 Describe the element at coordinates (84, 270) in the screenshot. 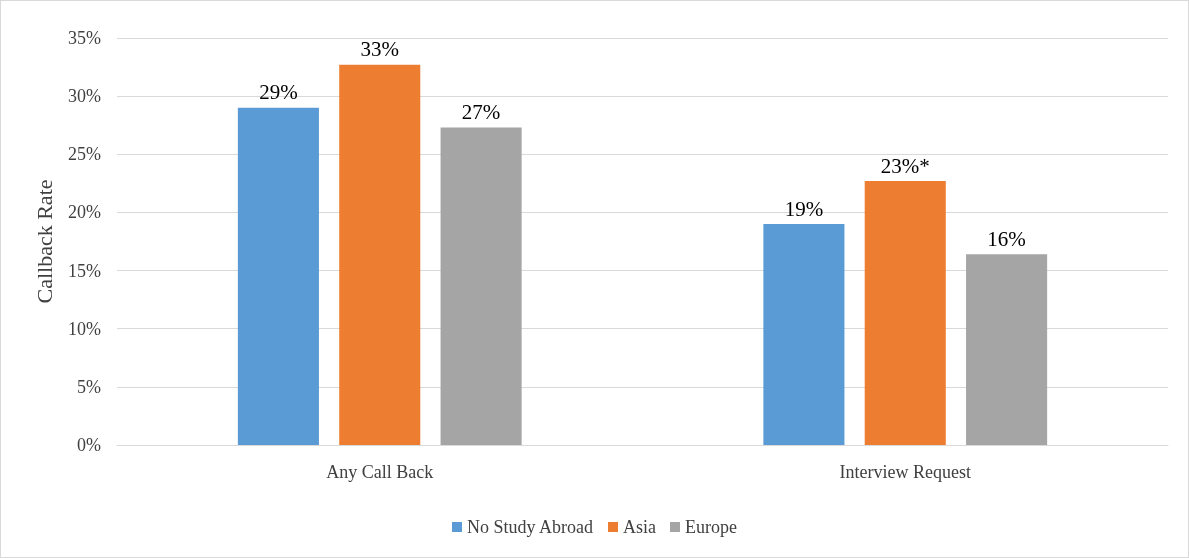

I see `y-tick-label: 15%` at that location.